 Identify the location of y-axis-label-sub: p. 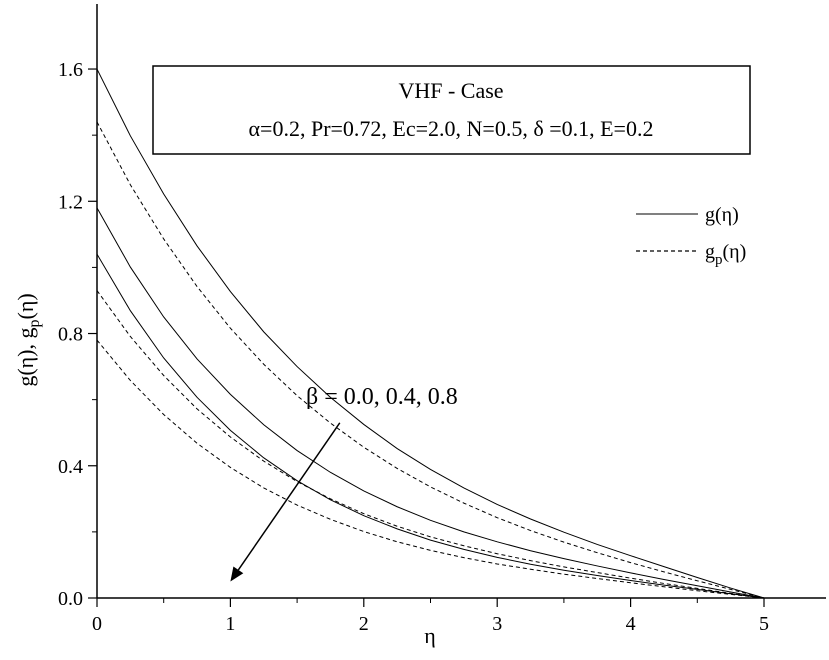
(34, 324).